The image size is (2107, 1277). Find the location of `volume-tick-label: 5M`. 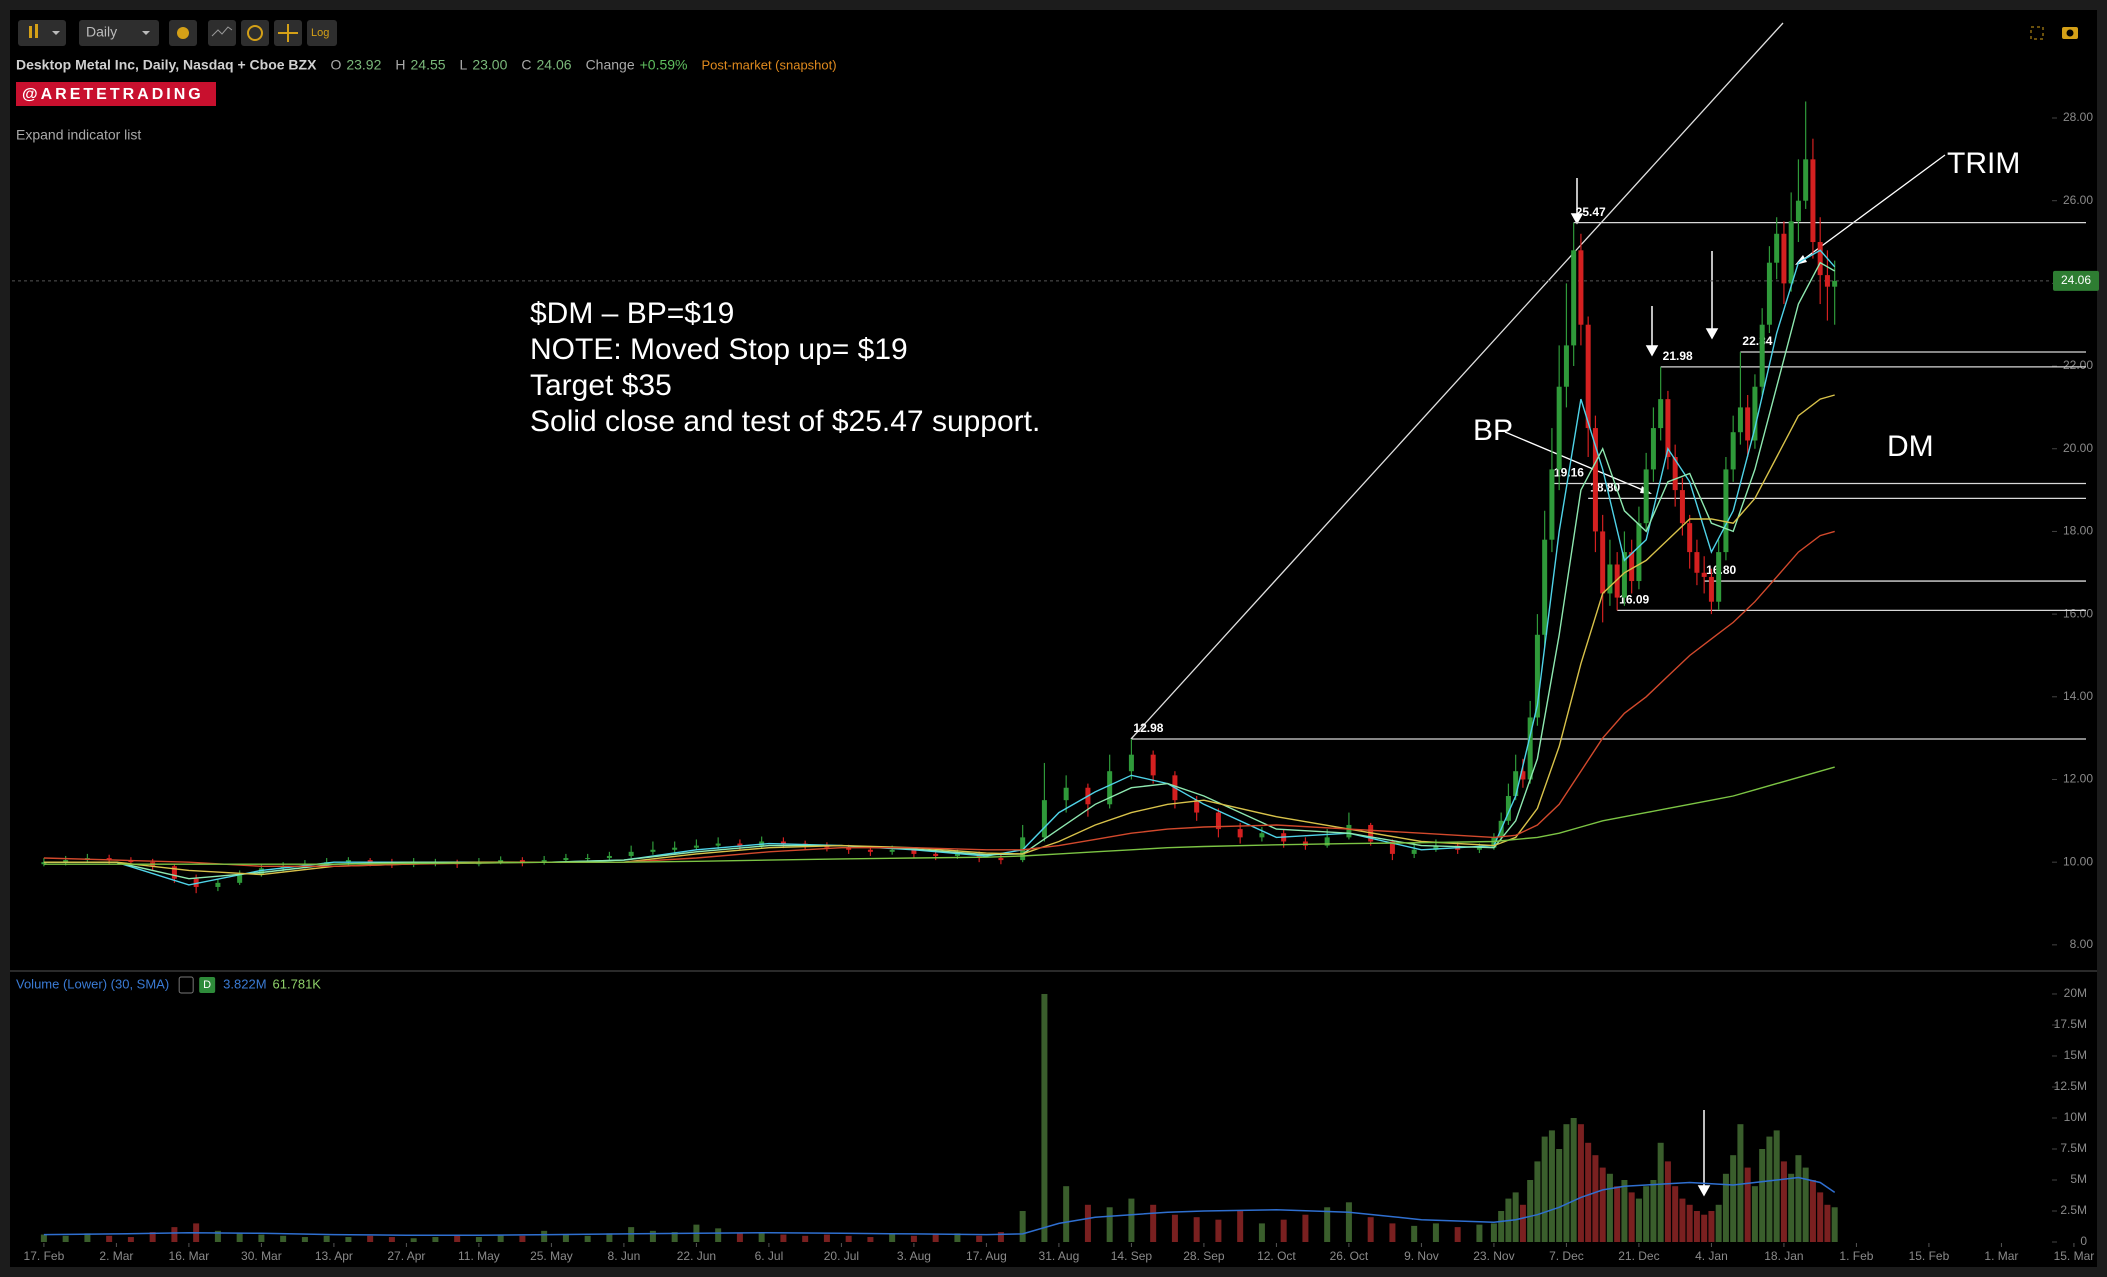

volume-tick-label: 5M is located at coordinates (2078, 1179).